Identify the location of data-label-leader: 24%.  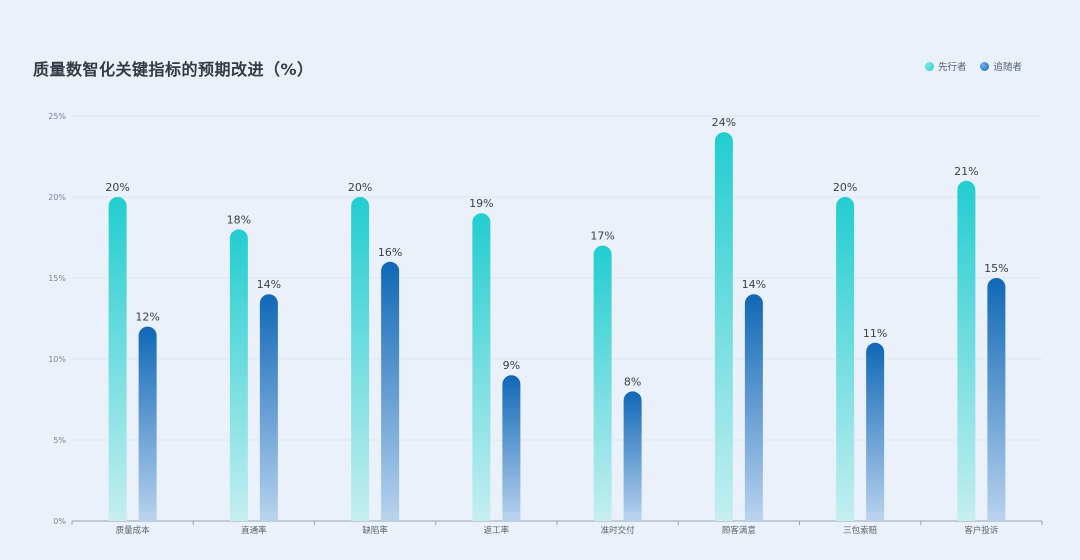
(724, 122).